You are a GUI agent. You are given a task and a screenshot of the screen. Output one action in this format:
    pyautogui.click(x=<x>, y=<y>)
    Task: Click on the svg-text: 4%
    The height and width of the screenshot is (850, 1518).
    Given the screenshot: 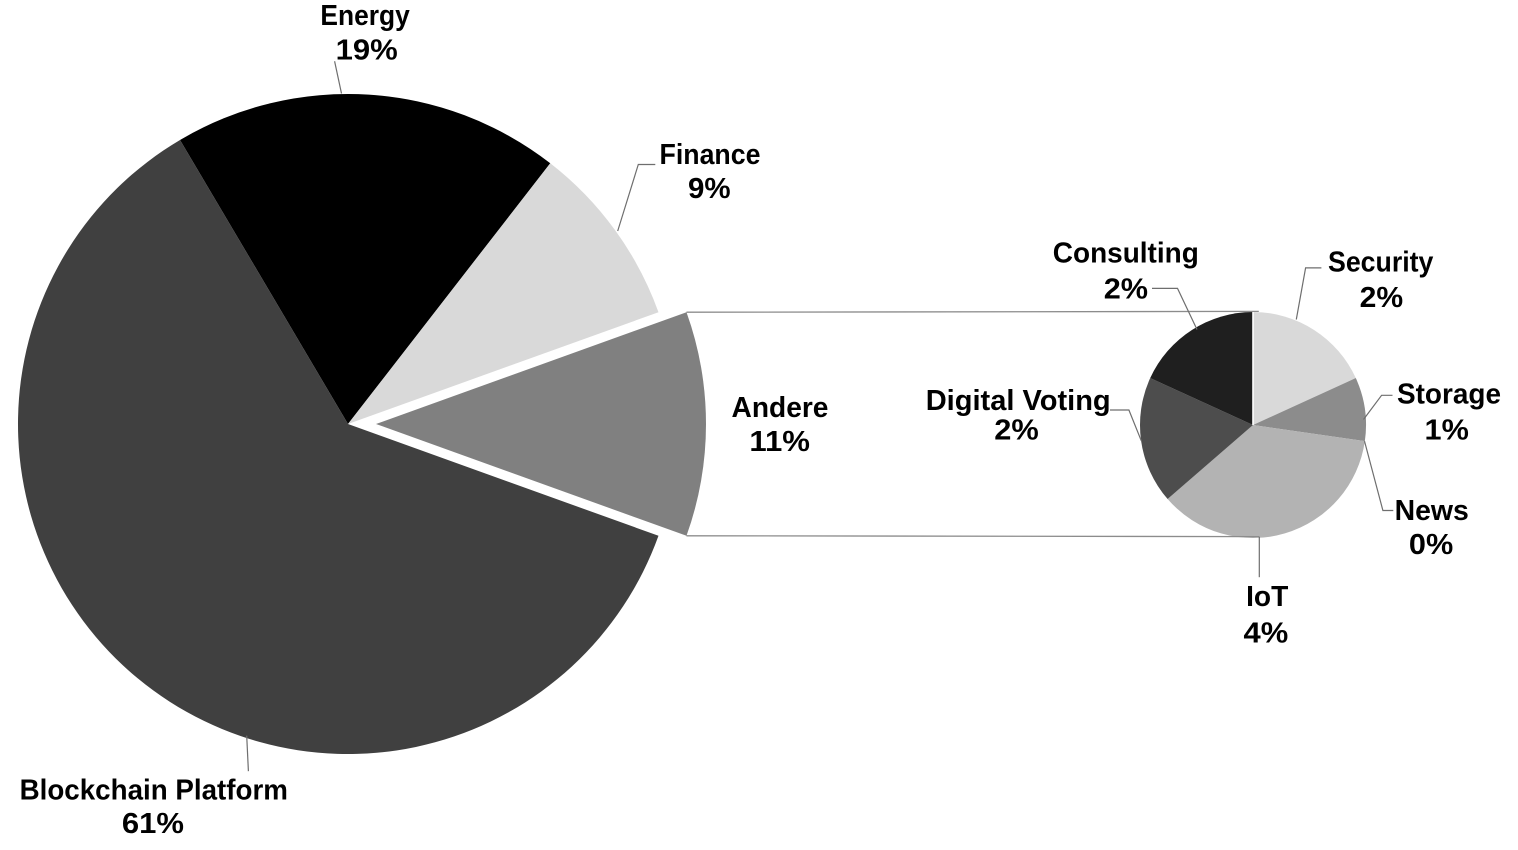 What is the action you would take?
    pyautogui.click(x=1266, y=634)
    